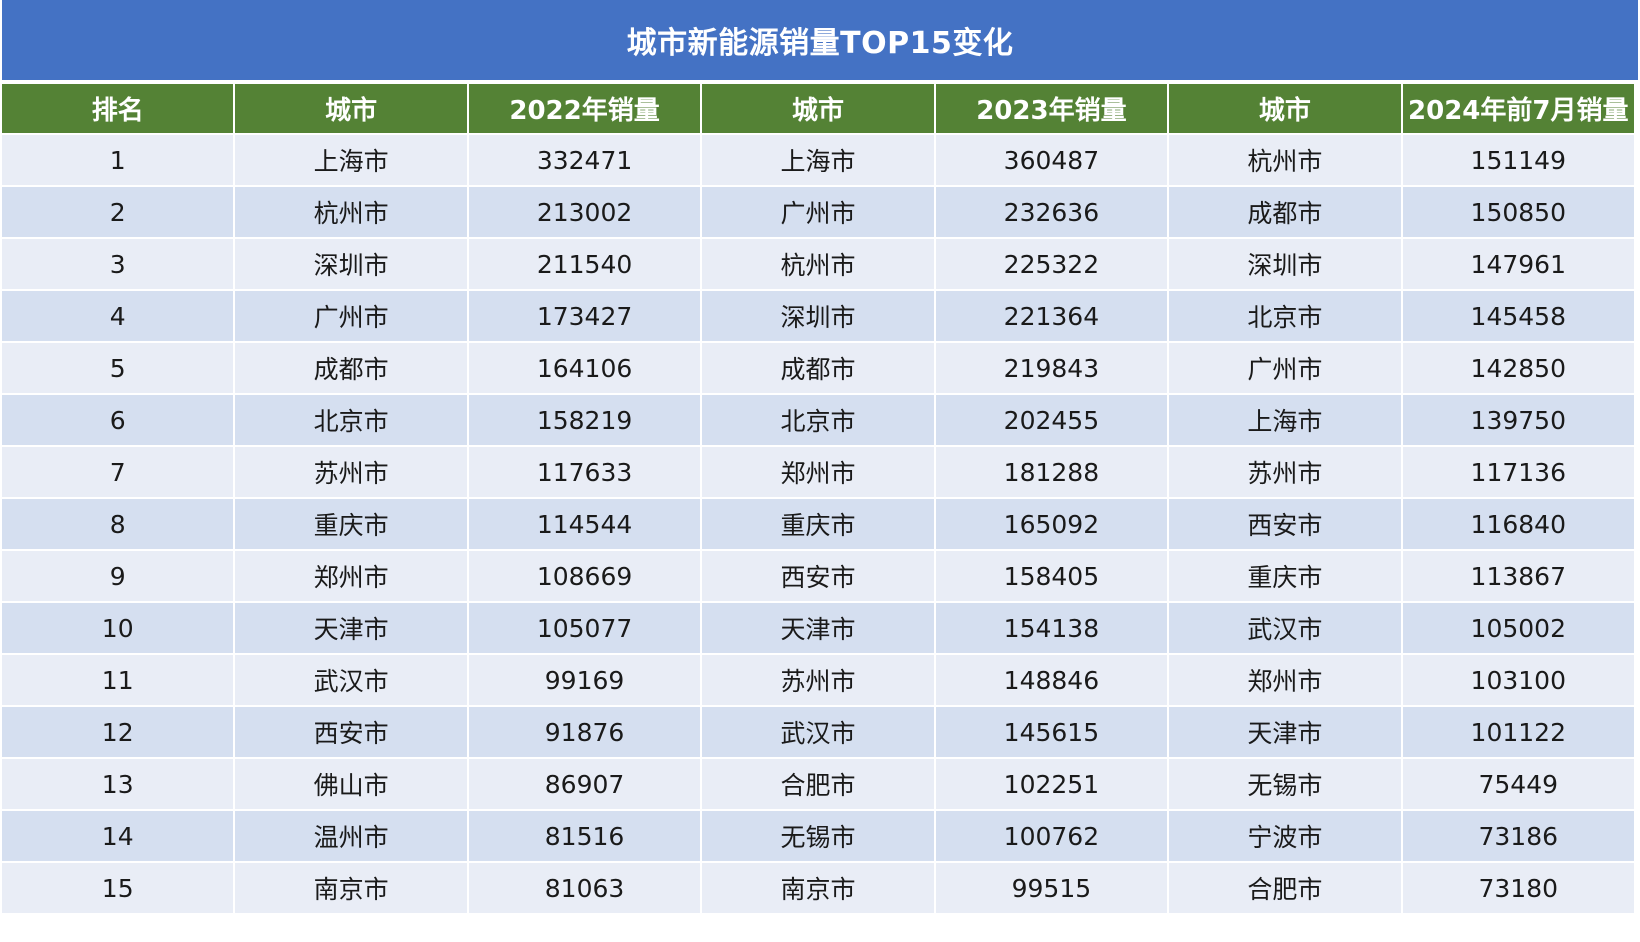 The height and width of the screenshot is (942, 1640). Describe the element at coordinates (818, 784) in the screenshot. I see `table-row: 13 佛山市 86907 合肥市 102251 无锡市 75449` at that location.